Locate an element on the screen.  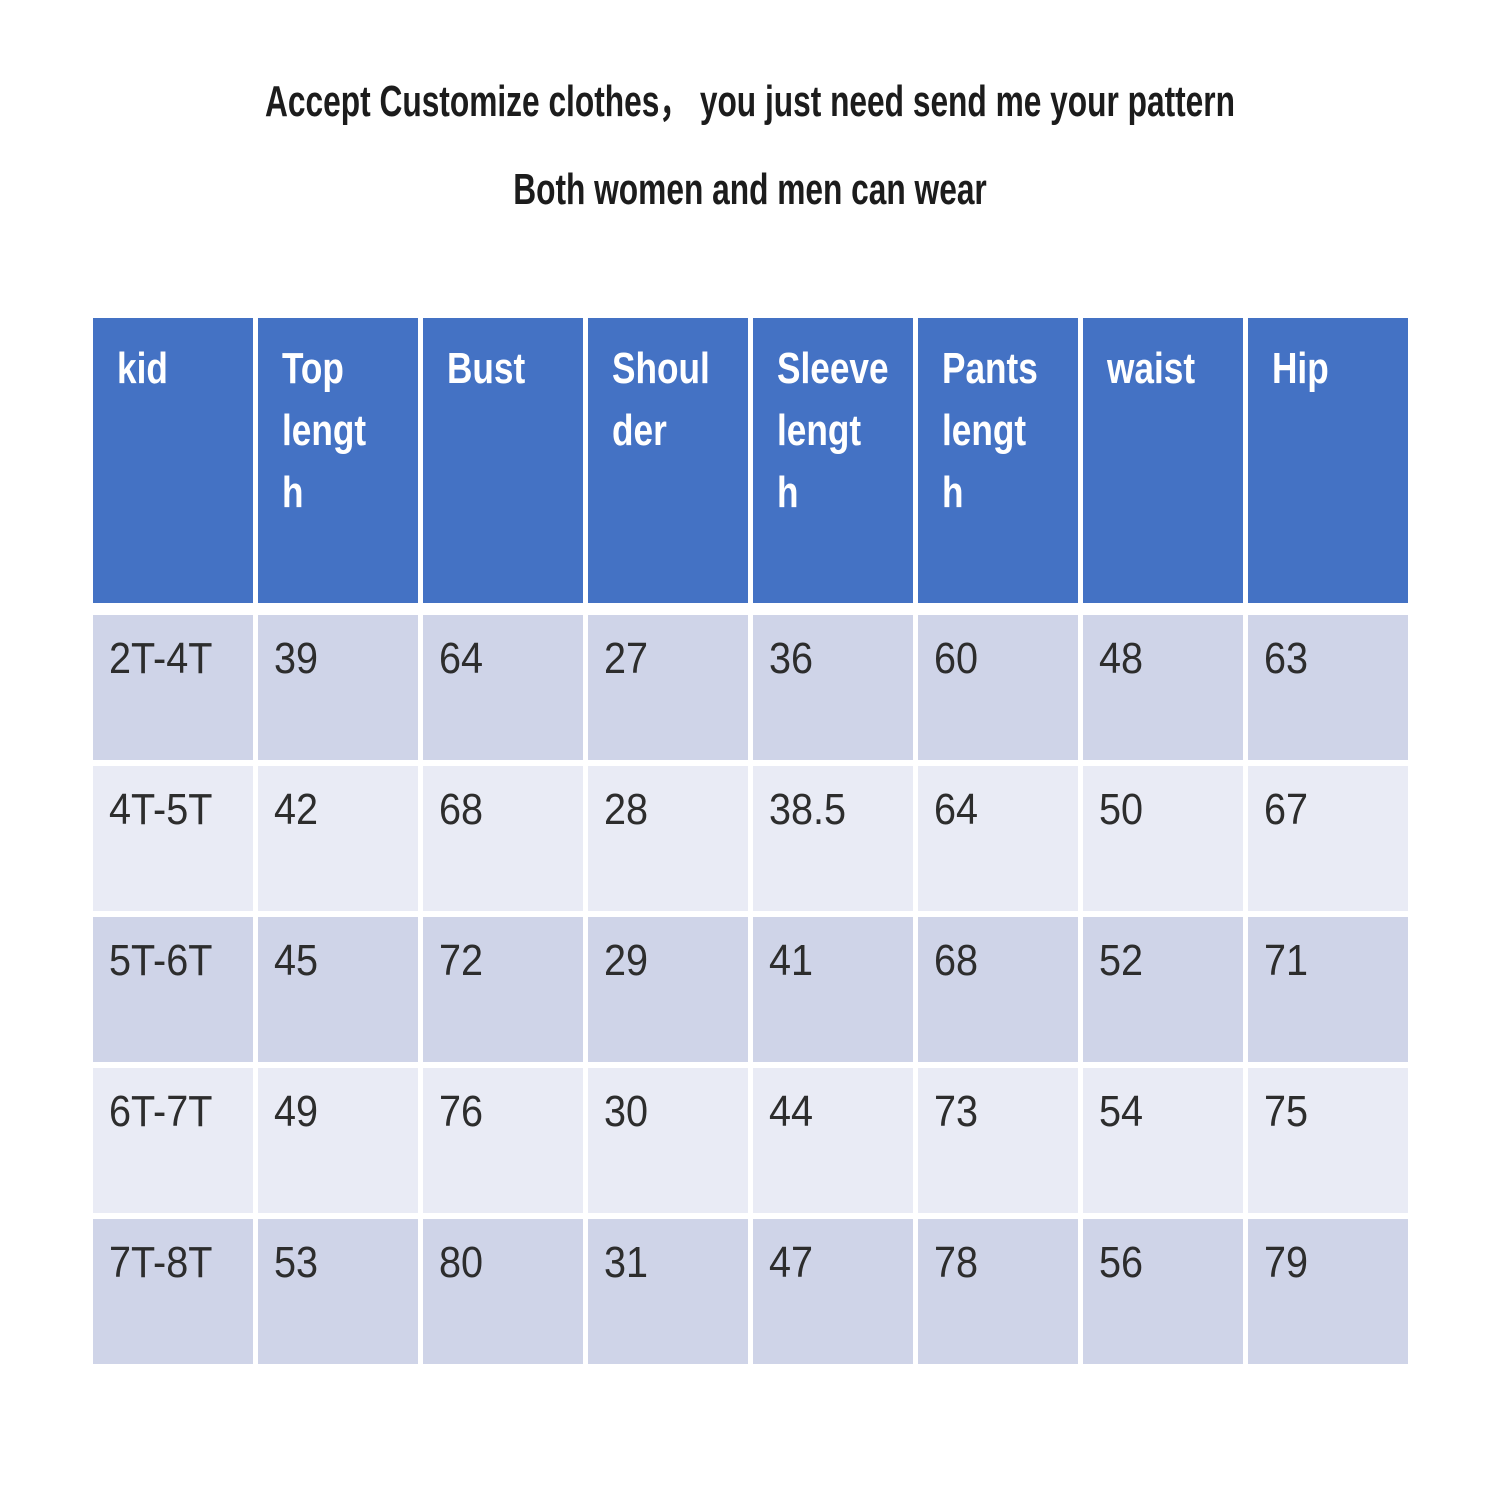
table-cell: 49 is located at coordinates (338, 1140).